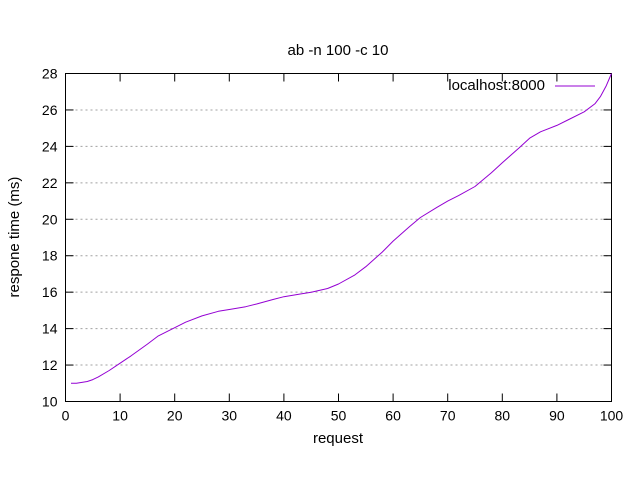 The height and width of the screenshot is (480, 640). I want to click on y-axis-label: respone time (ms), so click(14, 237).